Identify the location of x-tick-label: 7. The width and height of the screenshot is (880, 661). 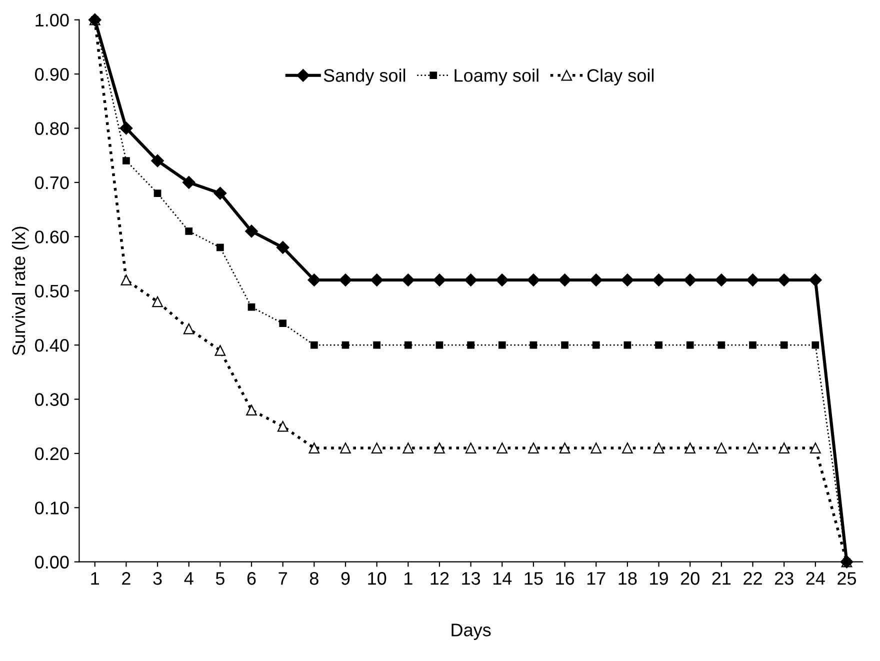
(282, 578).